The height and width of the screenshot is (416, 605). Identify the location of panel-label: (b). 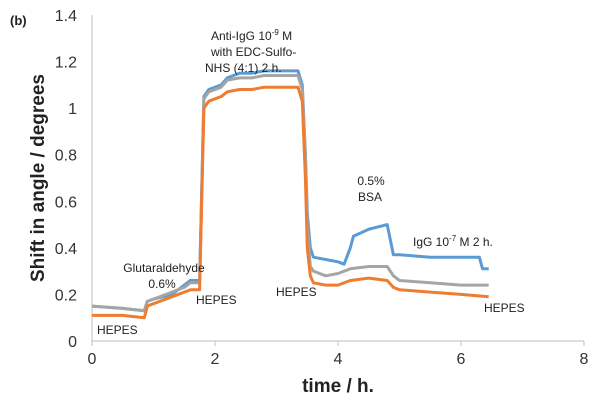
(18, 20).